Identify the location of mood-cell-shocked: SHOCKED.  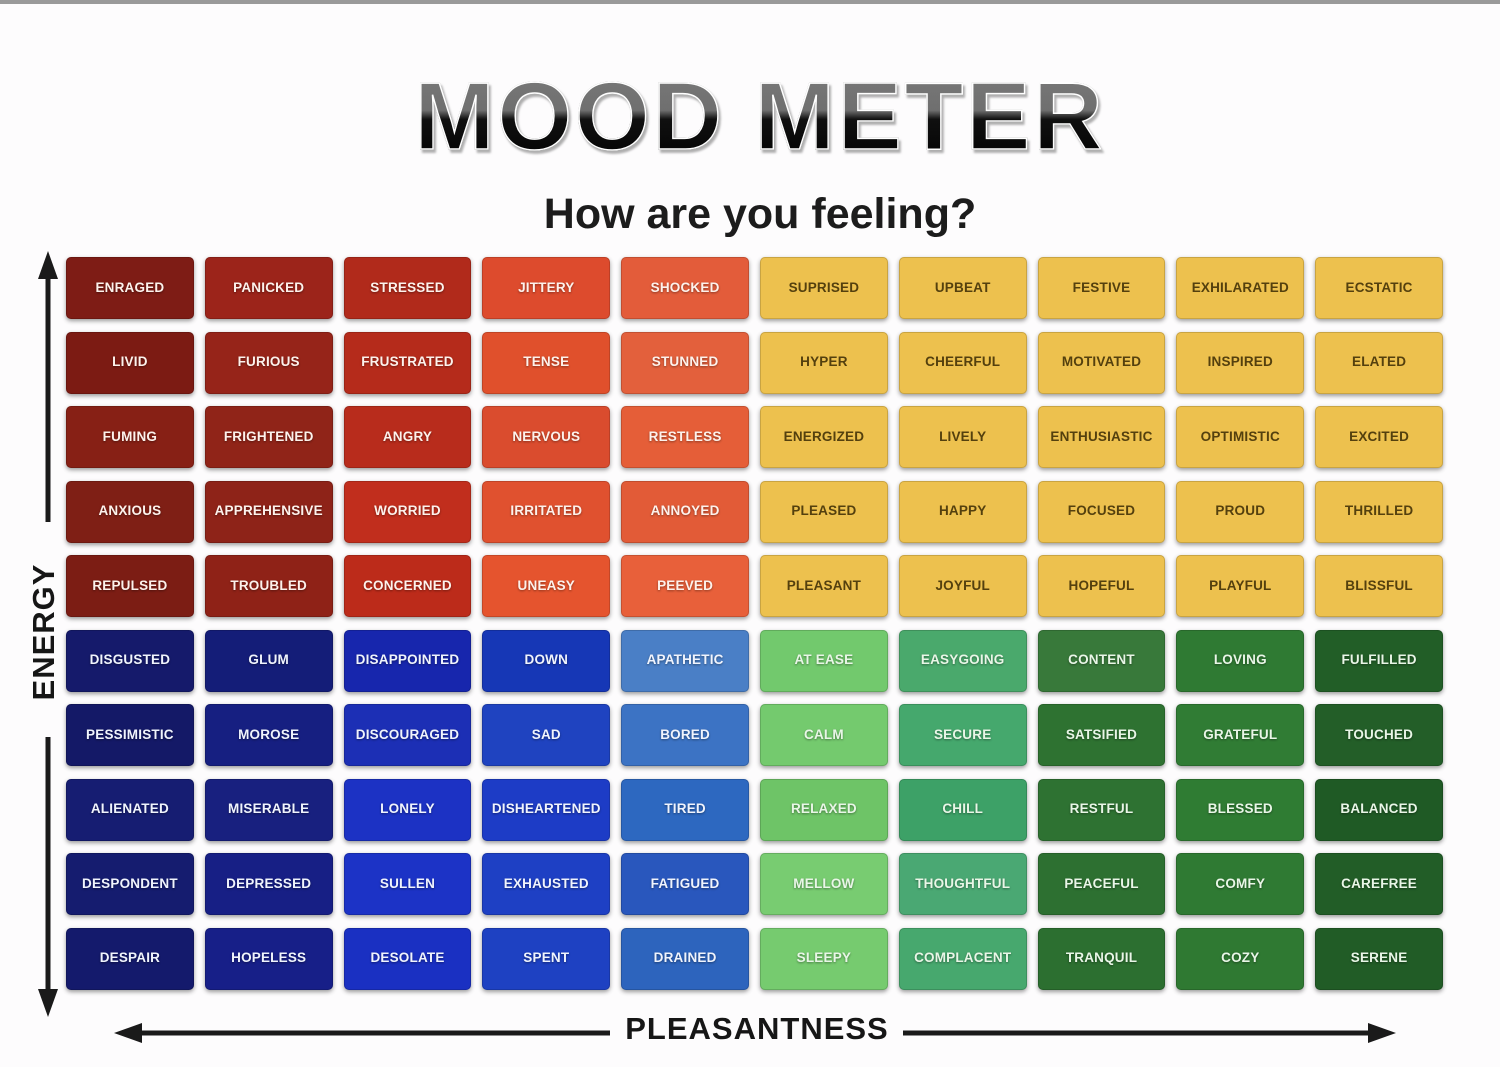
(685, 288).